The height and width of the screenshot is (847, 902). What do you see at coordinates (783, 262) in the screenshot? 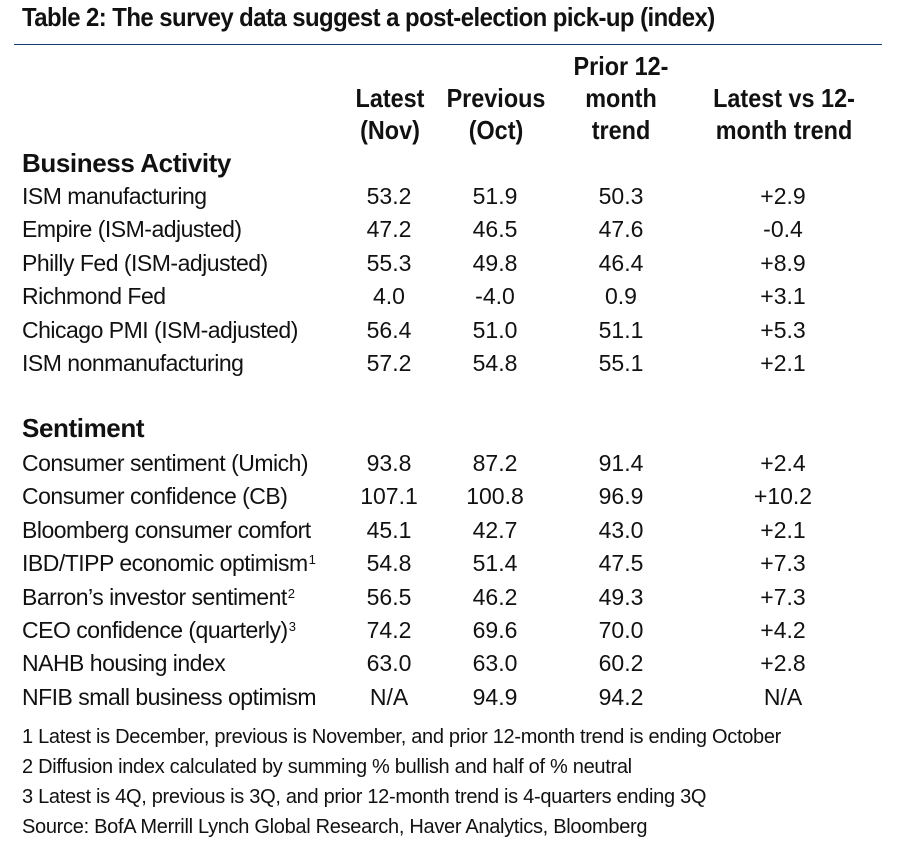
I see `cell-vs: +8.9` at bounding box center [783, 262].